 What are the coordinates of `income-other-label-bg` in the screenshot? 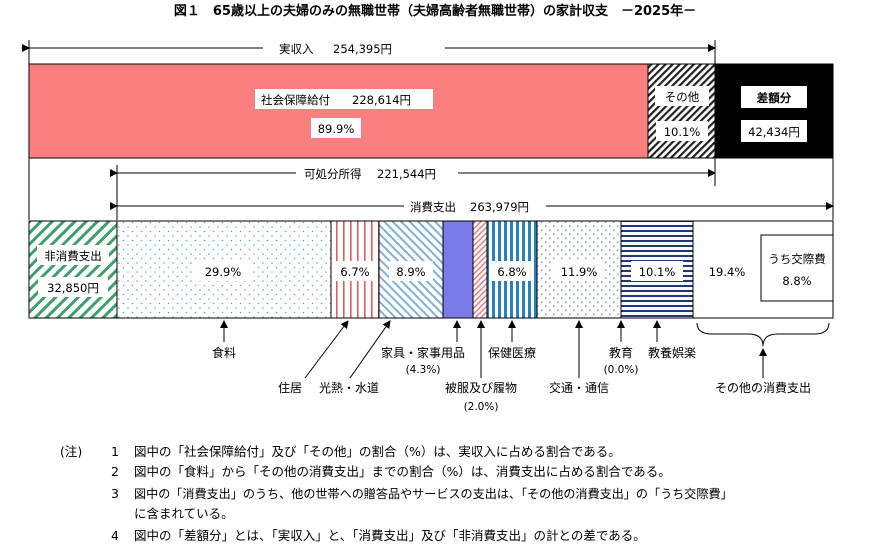 It's located at (682, 96).